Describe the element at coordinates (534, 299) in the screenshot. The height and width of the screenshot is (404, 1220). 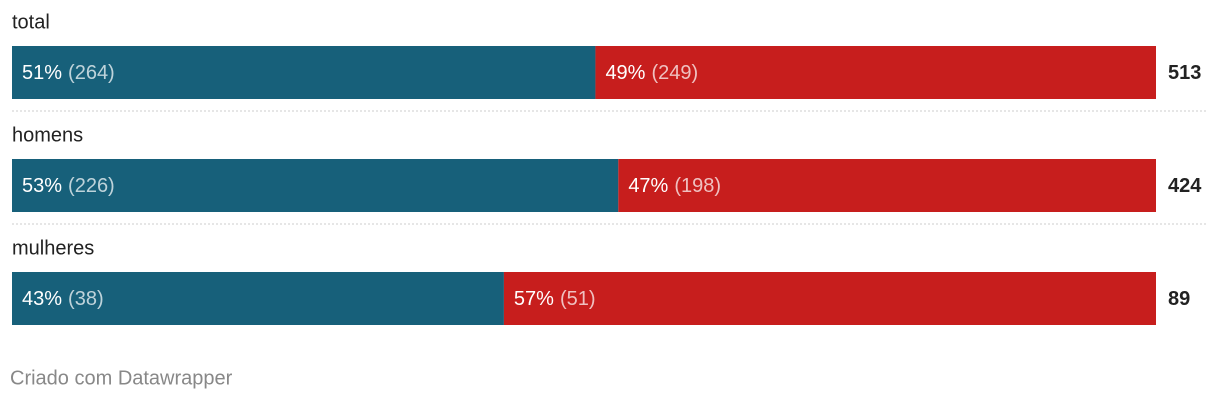
I see `value-label: 57%` at that location.